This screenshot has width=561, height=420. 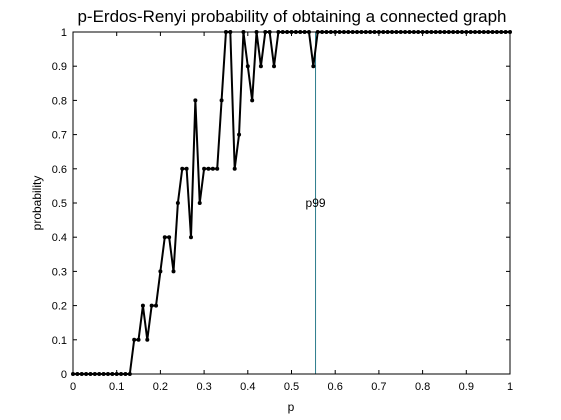 What do you see at coordinates (291, 387) in the screenshot?
I see `x-tick-label: 0.5` at bounding box center [291, 387].